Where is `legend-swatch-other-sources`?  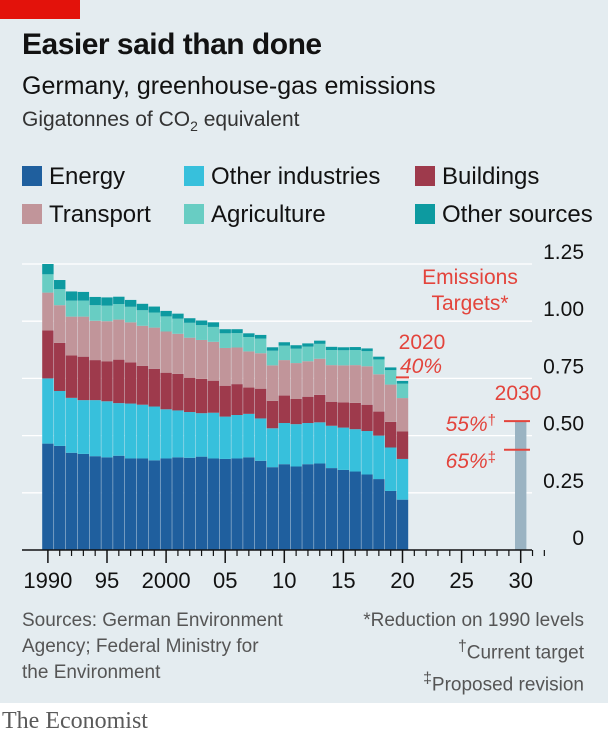
legend-swatch-other-sources is located at coordinates (425, 214).